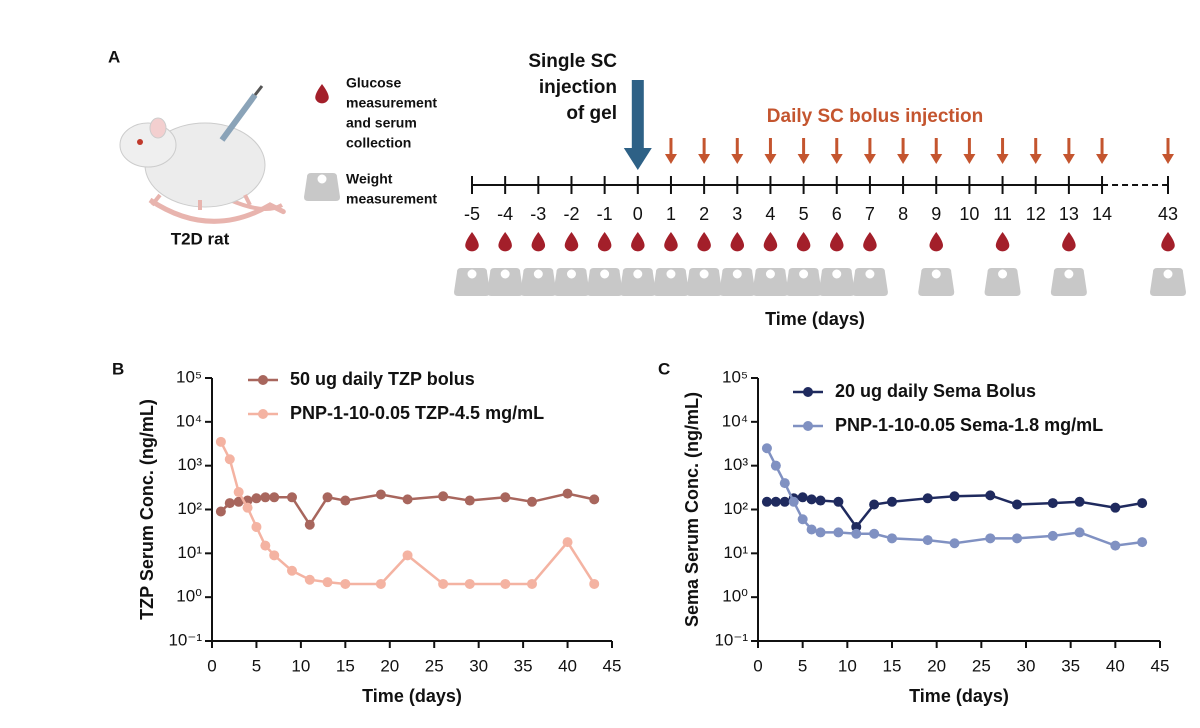  What do you see at coordinates (1115, 665) in the screenshot?
I see `x-tick-label: 40` at bounding box center [1115, 665].